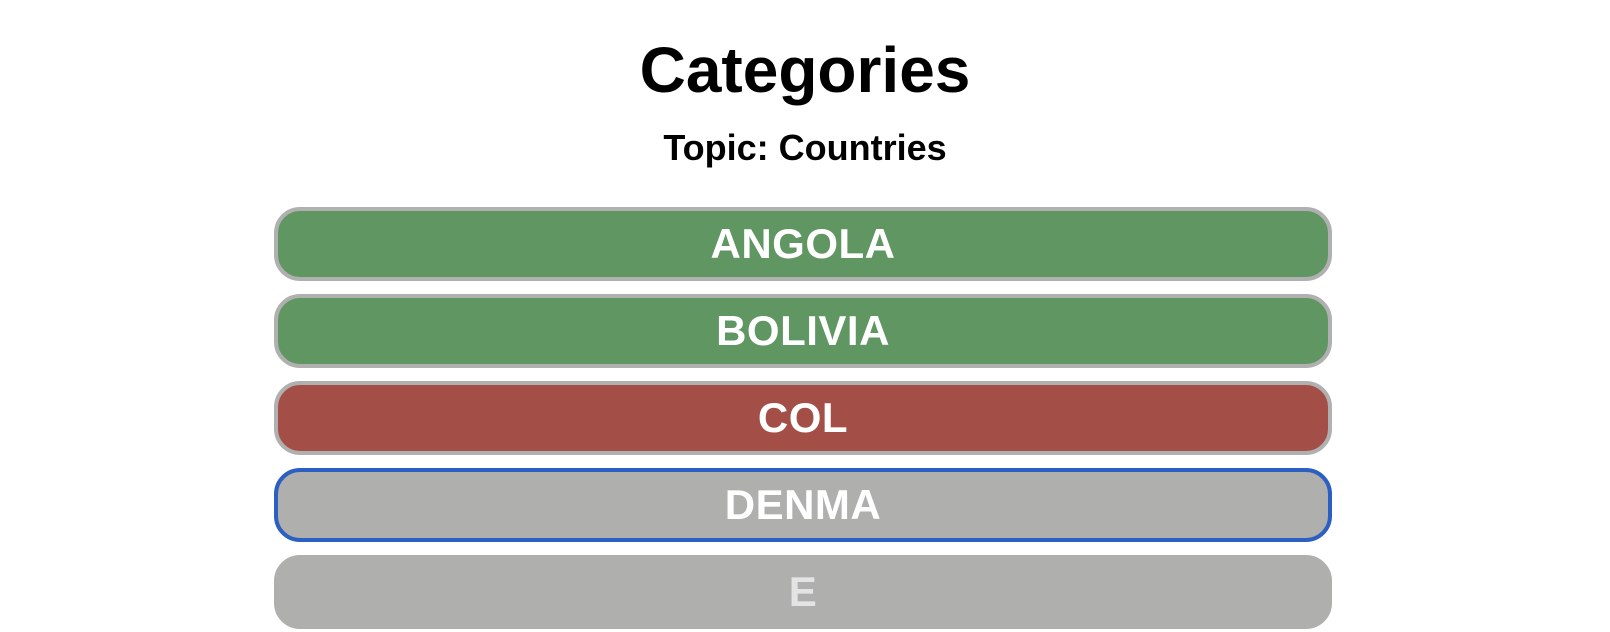 The image size is (1610, 632). Describe the element at coordinates (803, 244) in the screenshot. I see `answer-row-a: ANGOLA` at that location.